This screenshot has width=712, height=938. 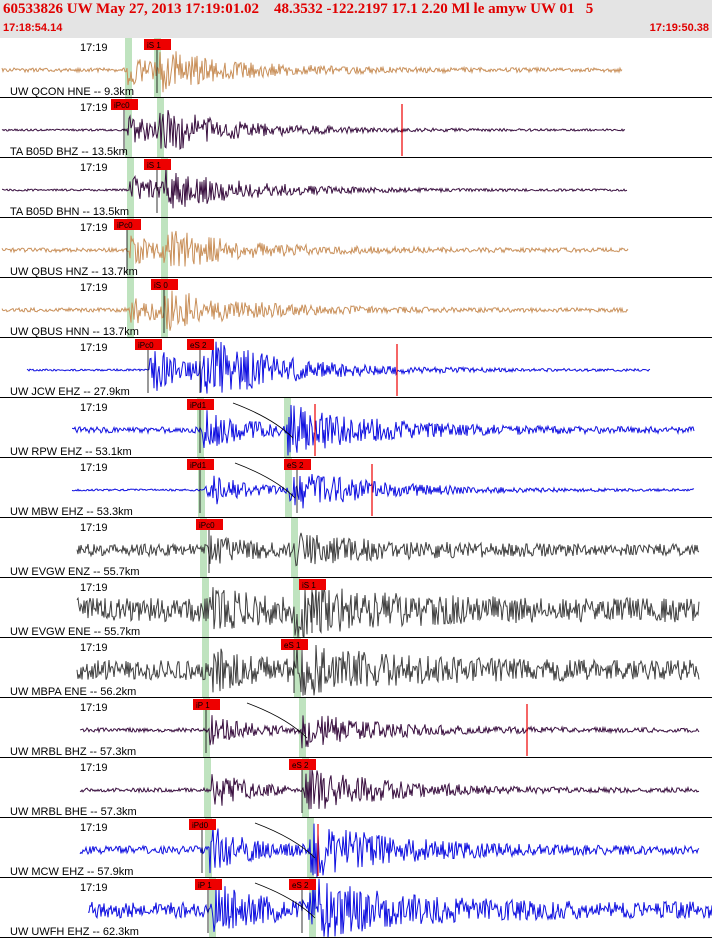 What do you see at coordinates (203, 705) in the screenshot?
I see `pick-label: iP 1` at bounding box center [203, 705].